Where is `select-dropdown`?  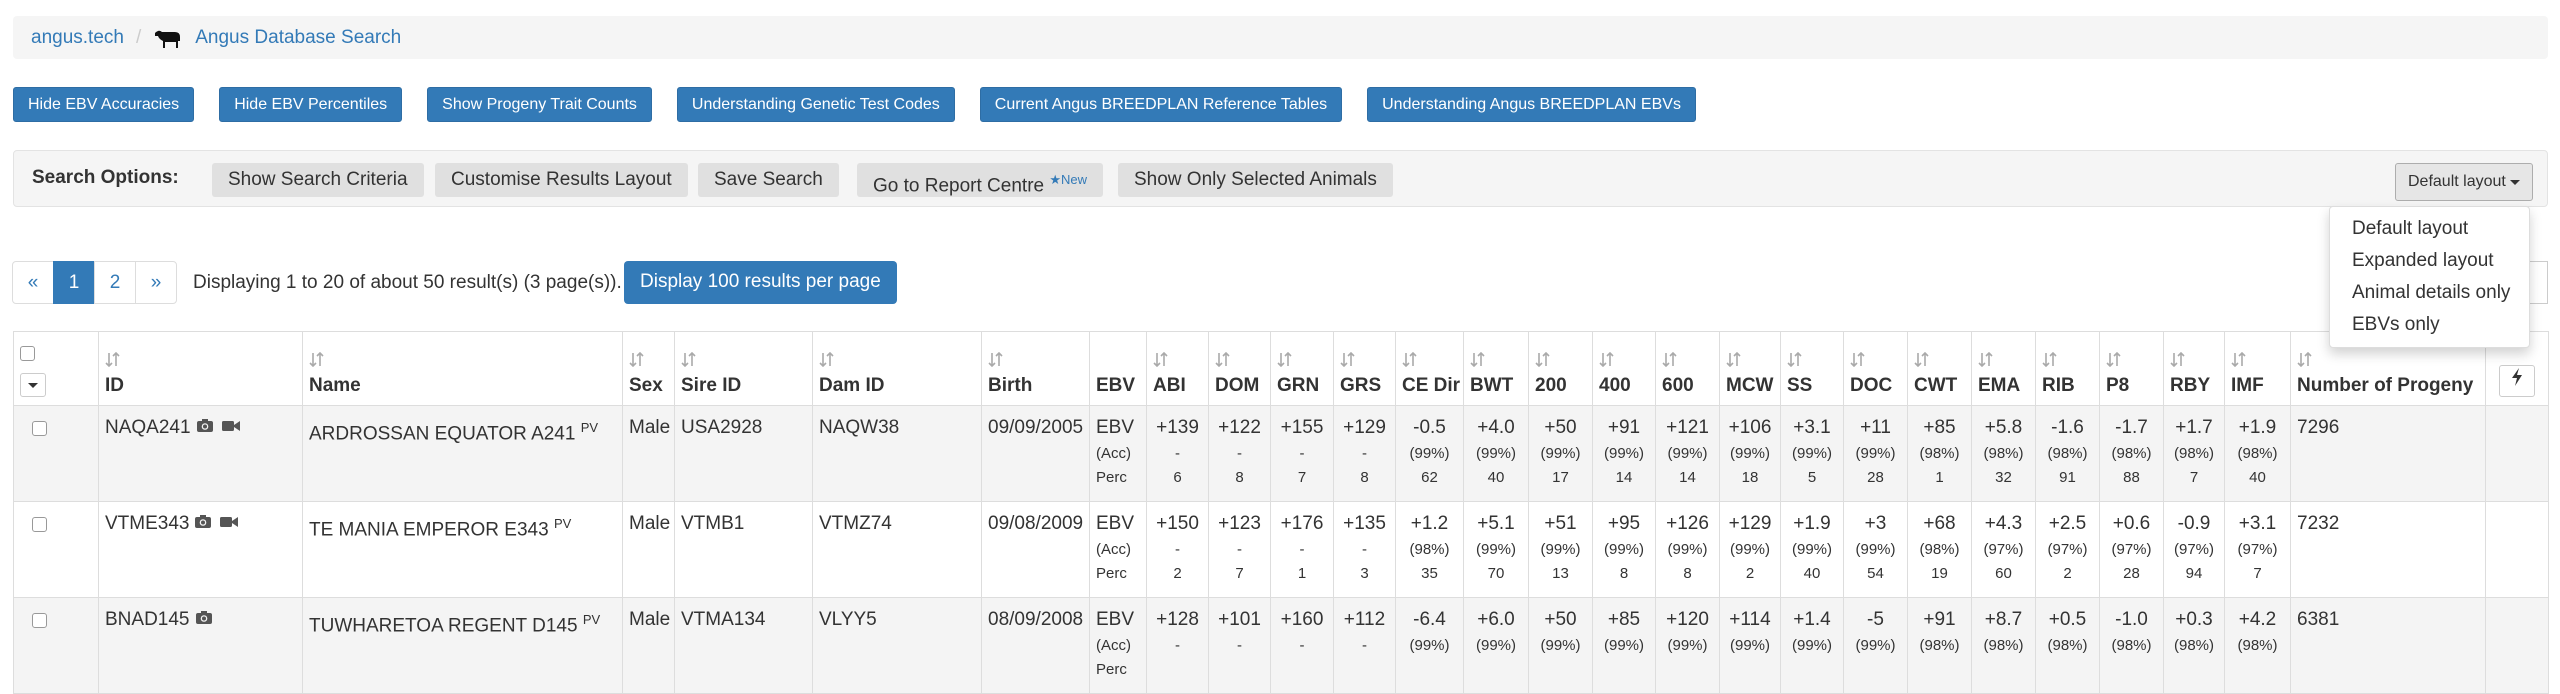 select-dropdown is located at coordinates (33, 385).